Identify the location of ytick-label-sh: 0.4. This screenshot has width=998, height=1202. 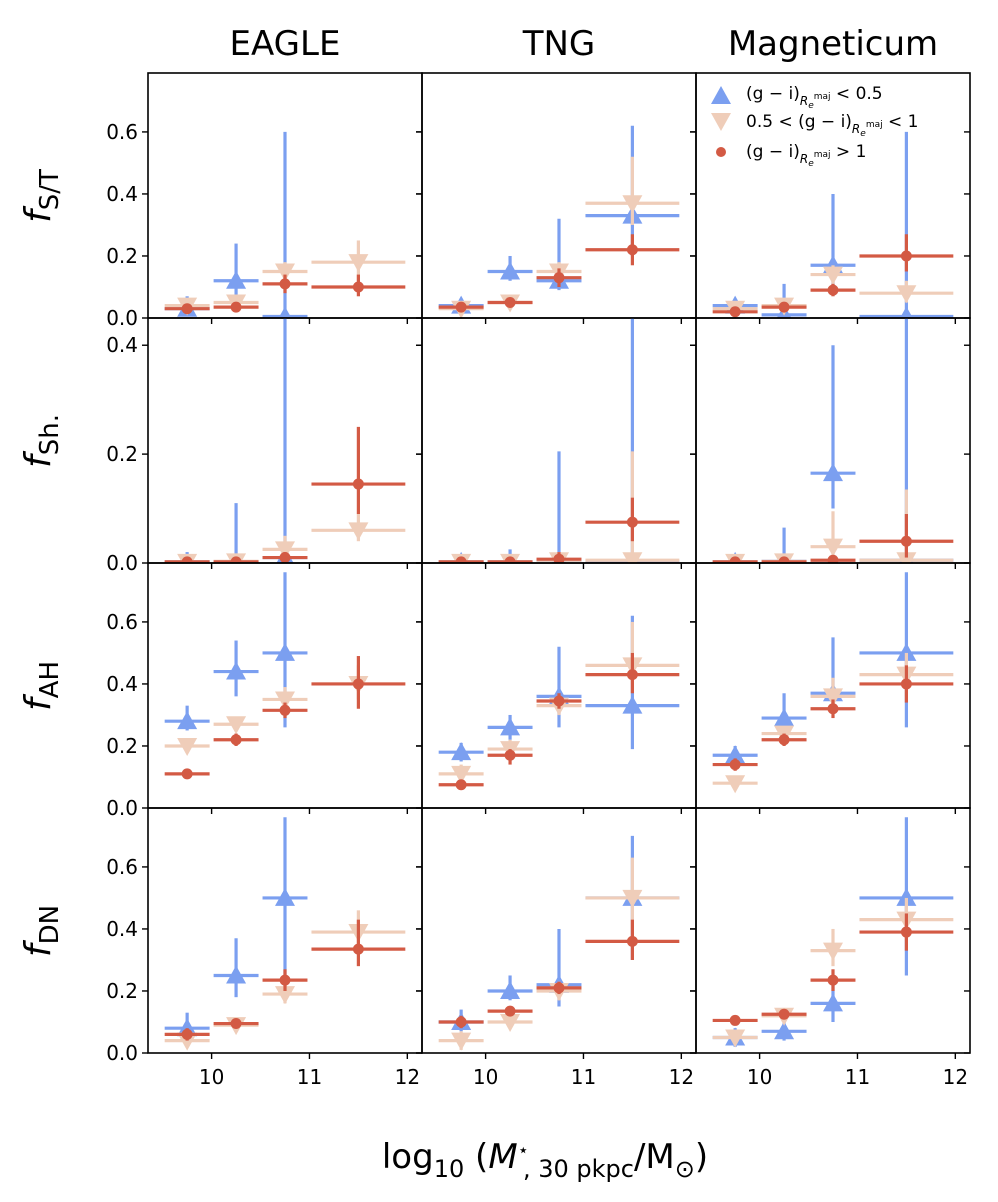
(122, 345).